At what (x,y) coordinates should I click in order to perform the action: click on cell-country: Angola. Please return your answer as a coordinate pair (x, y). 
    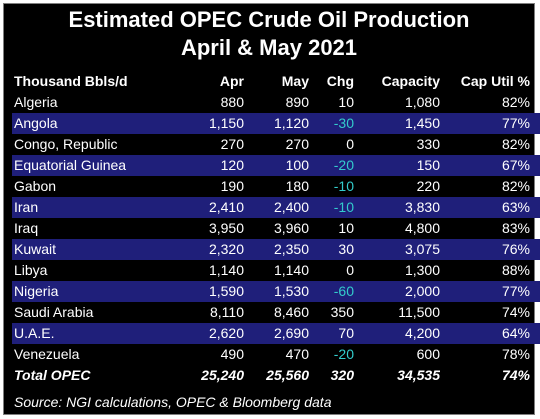
    Looking at the image, I should click on (97, 123).